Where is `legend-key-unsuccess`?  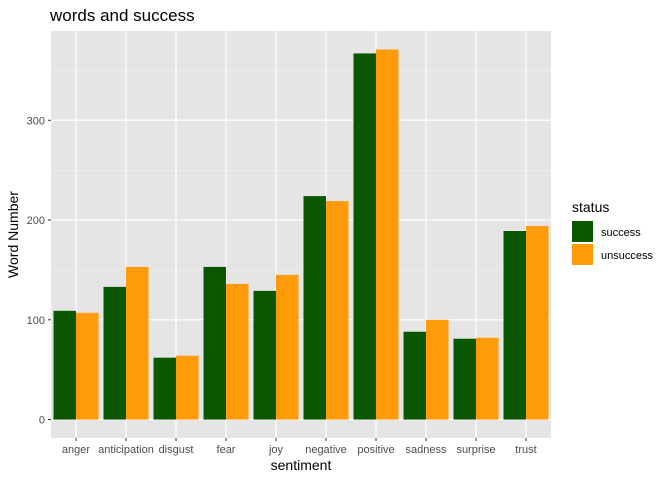 legend-key-unsuccess is located at coordinates (582, 254).